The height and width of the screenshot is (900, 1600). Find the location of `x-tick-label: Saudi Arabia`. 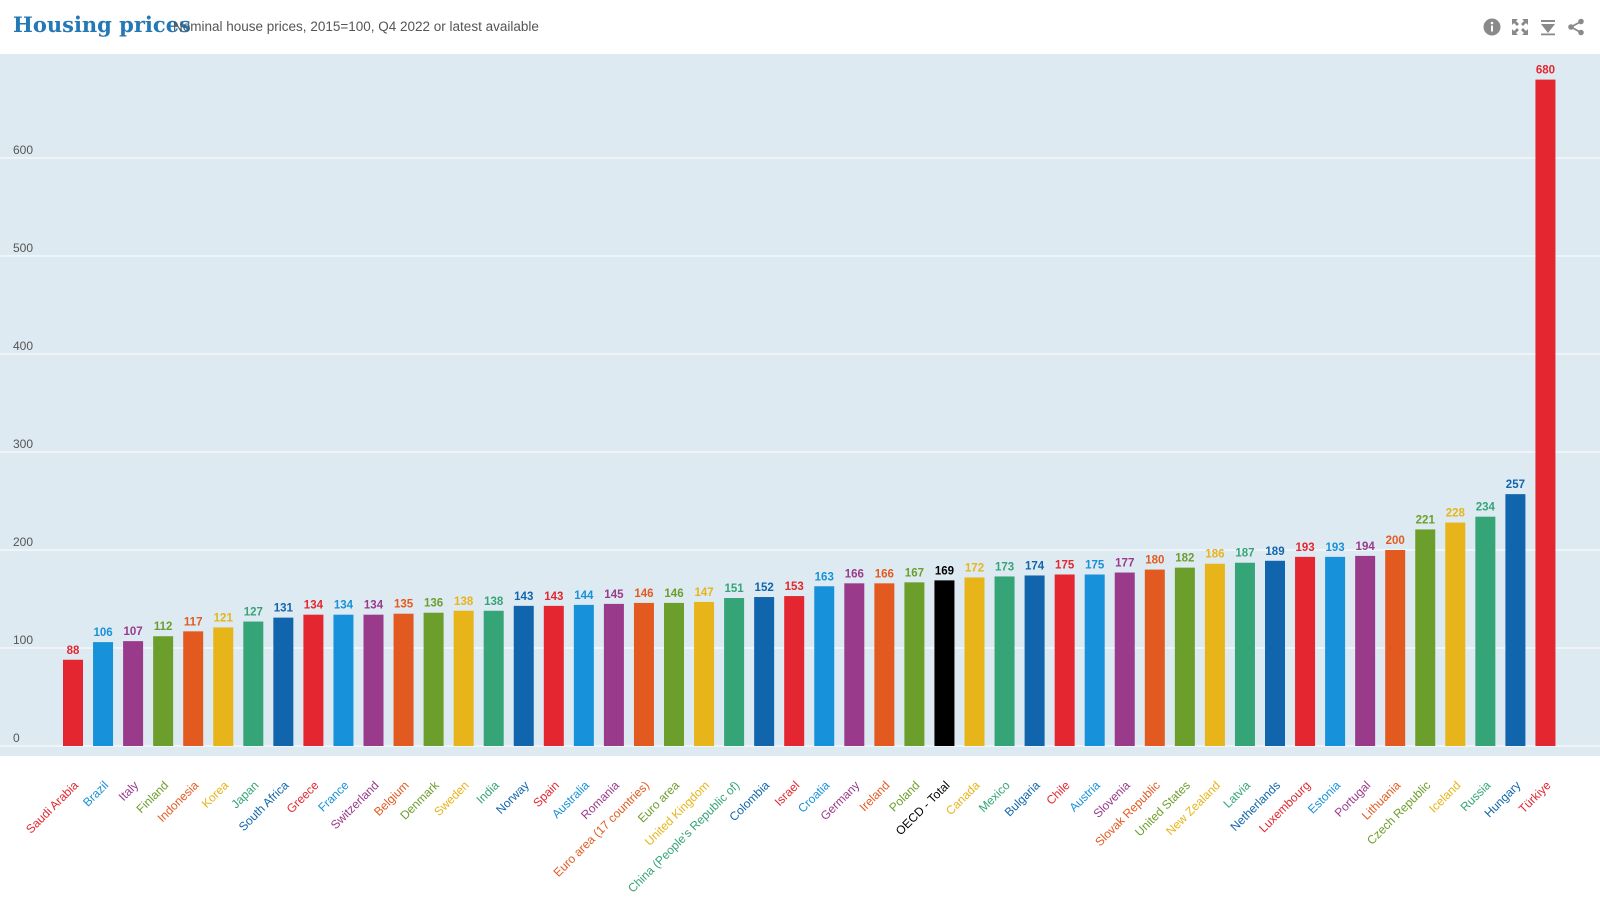

x-tick-label: Saudi Arabia is located at coordinates (52, 807).